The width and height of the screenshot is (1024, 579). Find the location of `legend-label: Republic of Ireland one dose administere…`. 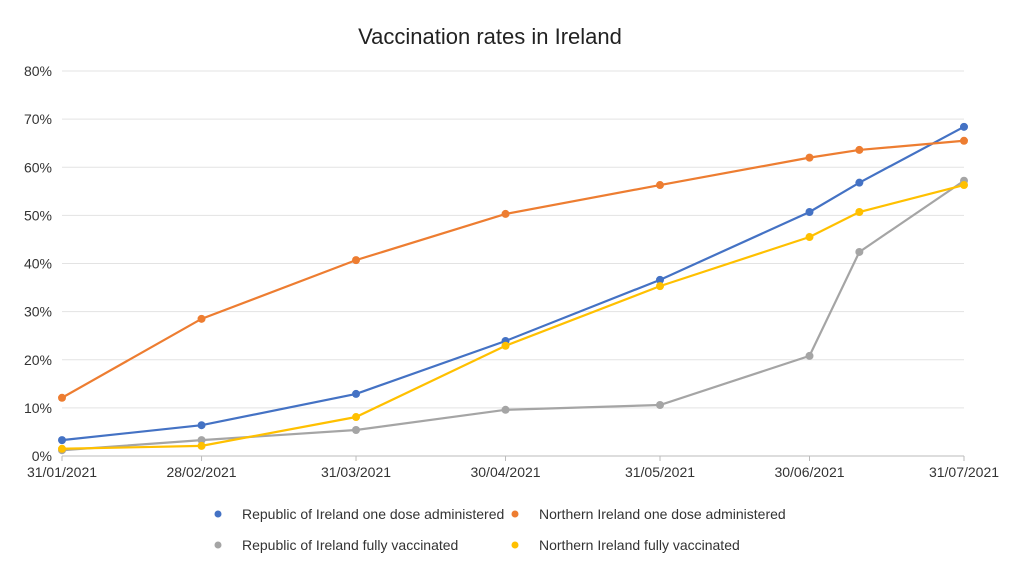

legend-label: Republic of Ireland one dose administere… is located at coordinates (373, 514).